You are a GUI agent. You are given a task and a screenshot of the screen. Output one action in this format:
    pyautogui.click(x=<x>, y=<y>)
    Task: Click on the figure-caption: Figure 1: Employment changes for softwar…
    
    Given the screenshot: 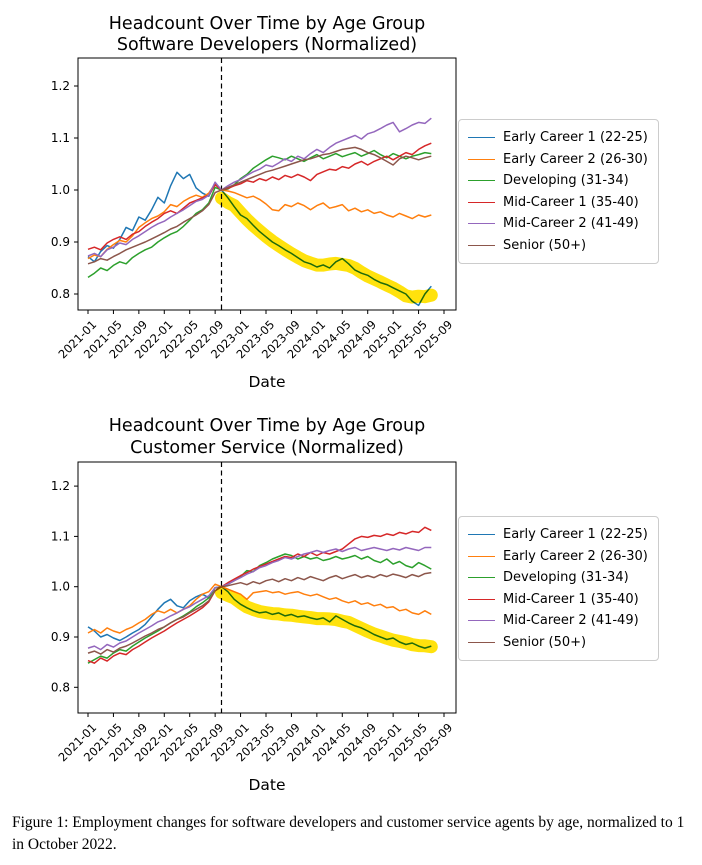 What is the action you would take?
    pyautogui.click(x=348, y=833)
    